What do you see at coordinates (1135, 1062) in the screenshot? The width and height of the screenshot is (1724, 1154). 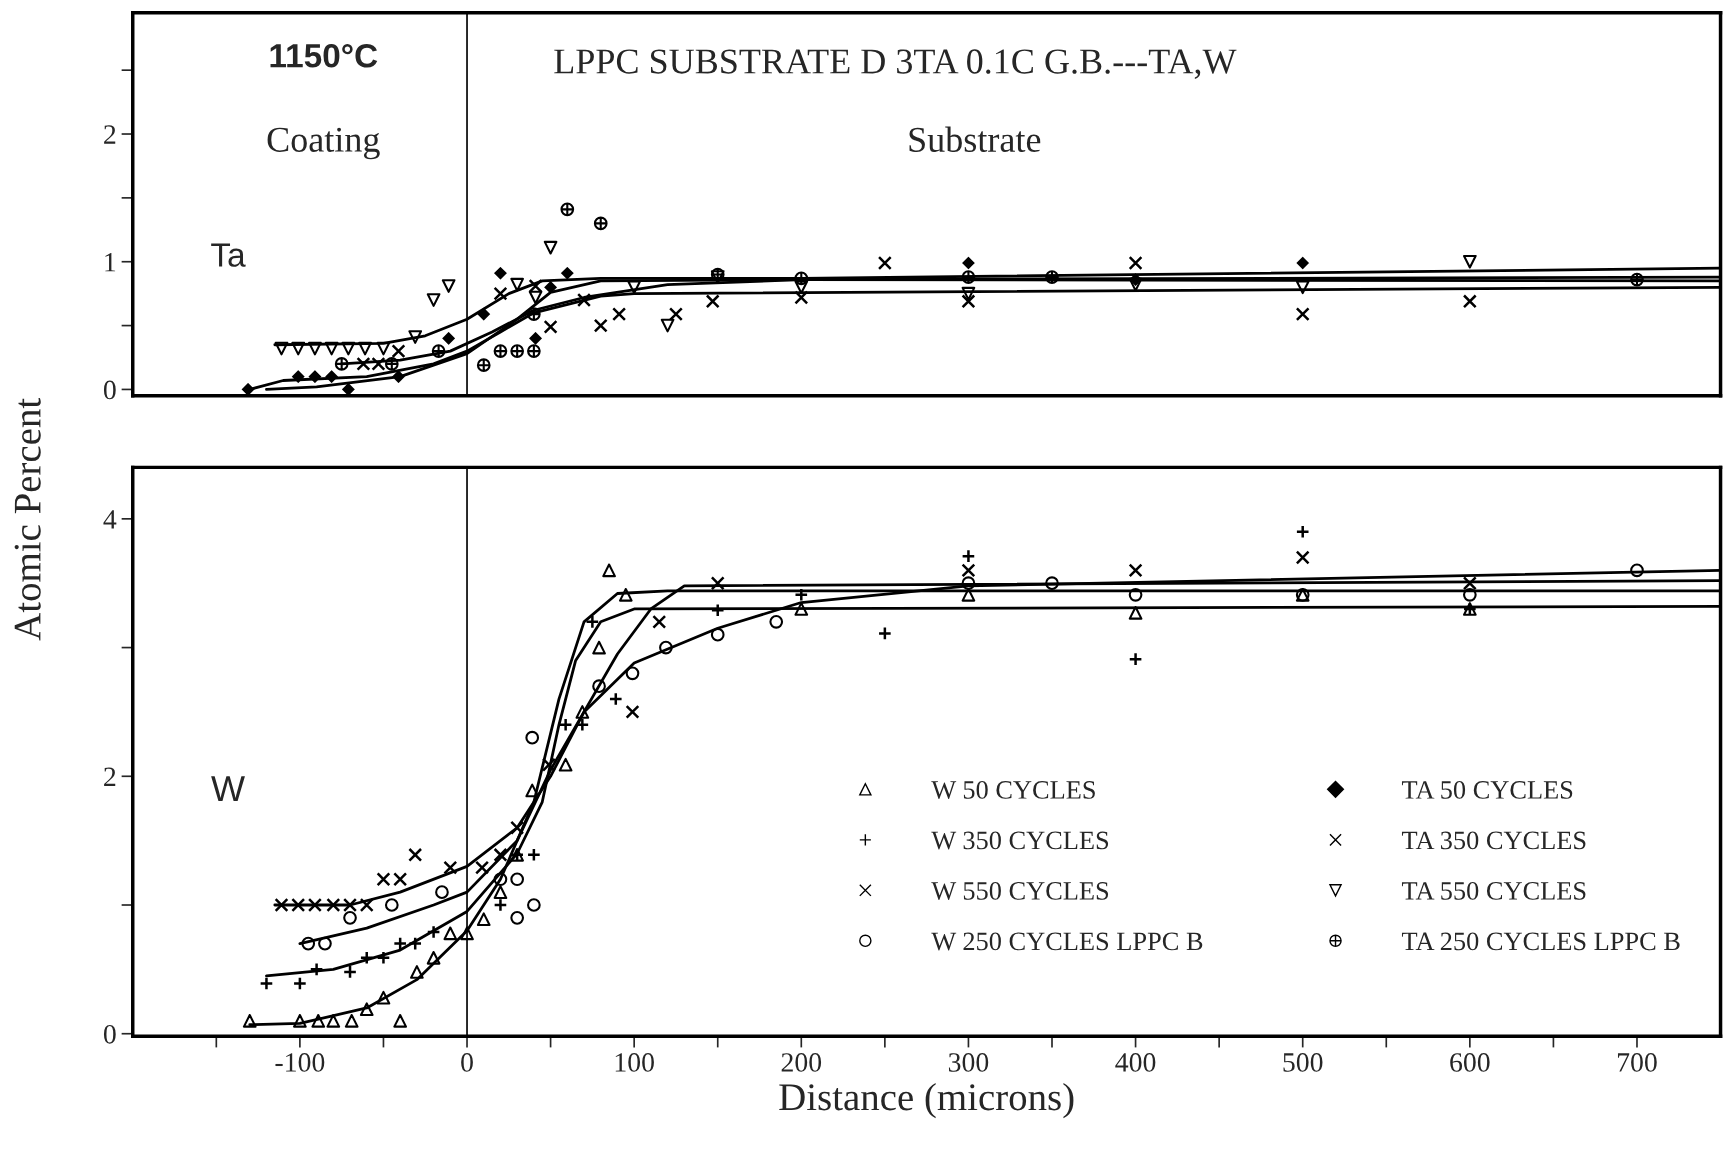 I see `x-tick-label: 400` at bounding box center [1135, 1062].